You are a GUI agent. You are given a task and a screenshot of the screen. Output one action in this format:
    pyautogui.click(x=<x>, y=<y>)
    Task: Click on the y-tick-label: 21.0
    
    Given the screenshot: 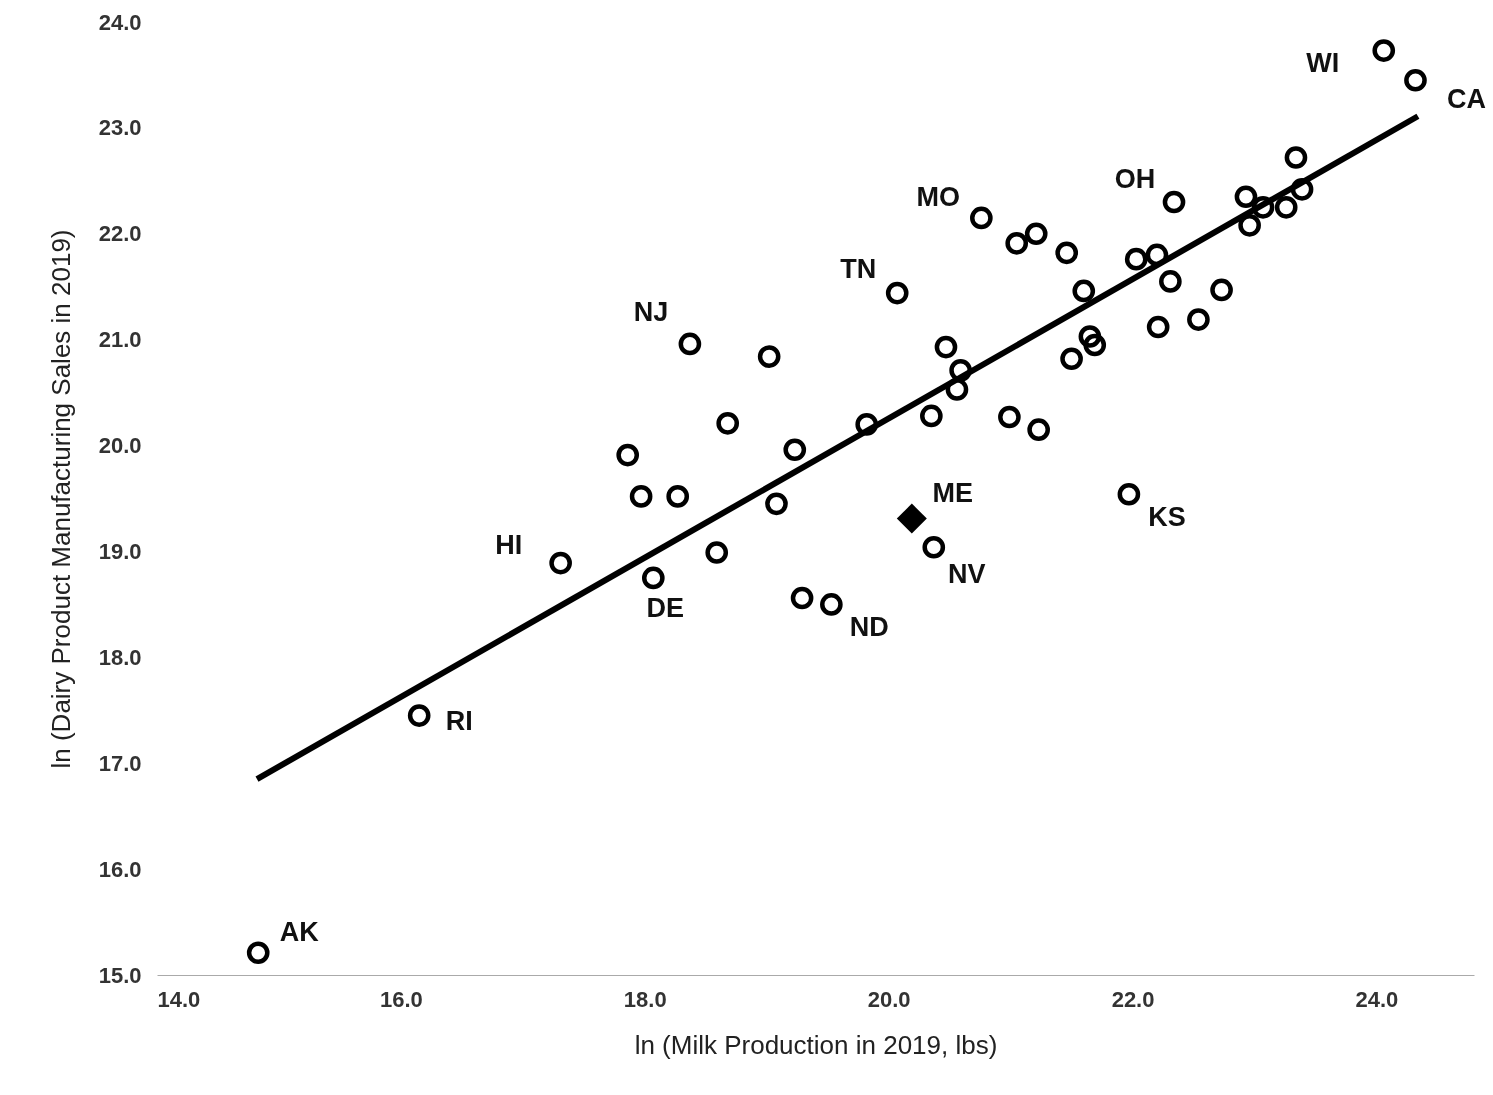 What is the action you would take?
    pyautogui.click(x=120, y=340)
    